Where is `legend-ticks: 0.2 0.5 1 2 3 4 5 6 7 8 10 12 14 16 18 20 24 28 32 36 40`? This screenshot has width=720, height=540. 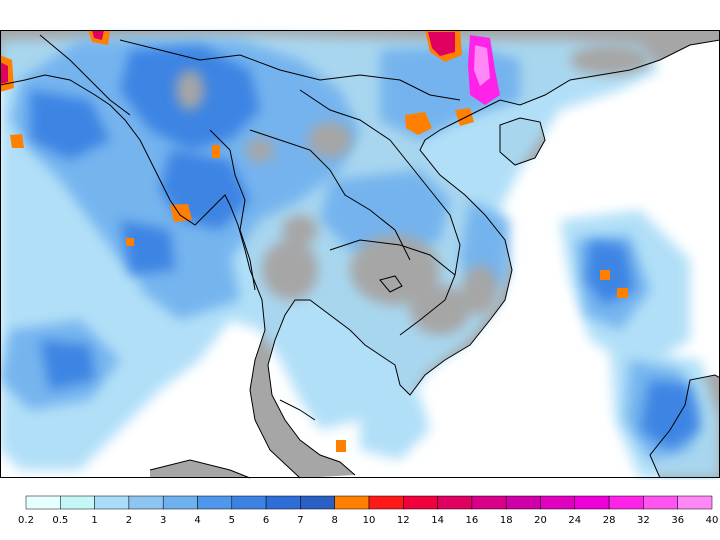 legend-ticks: 0.2 0.5 1 2 3 4 5 6 7 8 10 12 14 16 18 20 24 28 32 36 40 is located at coordinates (368, 520).